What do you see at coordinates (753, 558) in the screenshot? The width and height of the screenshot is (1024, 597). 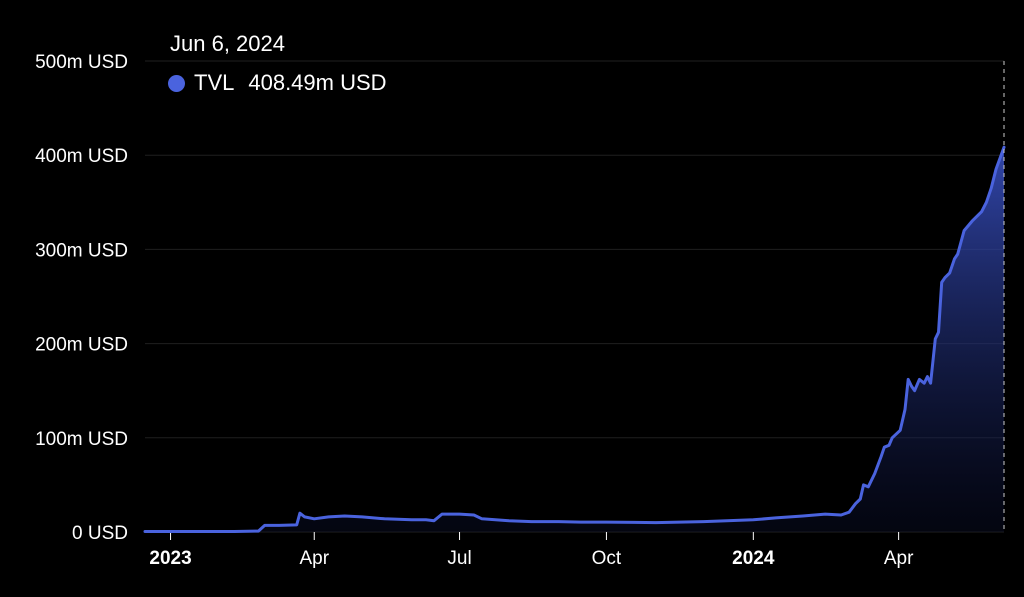 I see `x-tick-label: 2024` at bounding box center [753, 558].